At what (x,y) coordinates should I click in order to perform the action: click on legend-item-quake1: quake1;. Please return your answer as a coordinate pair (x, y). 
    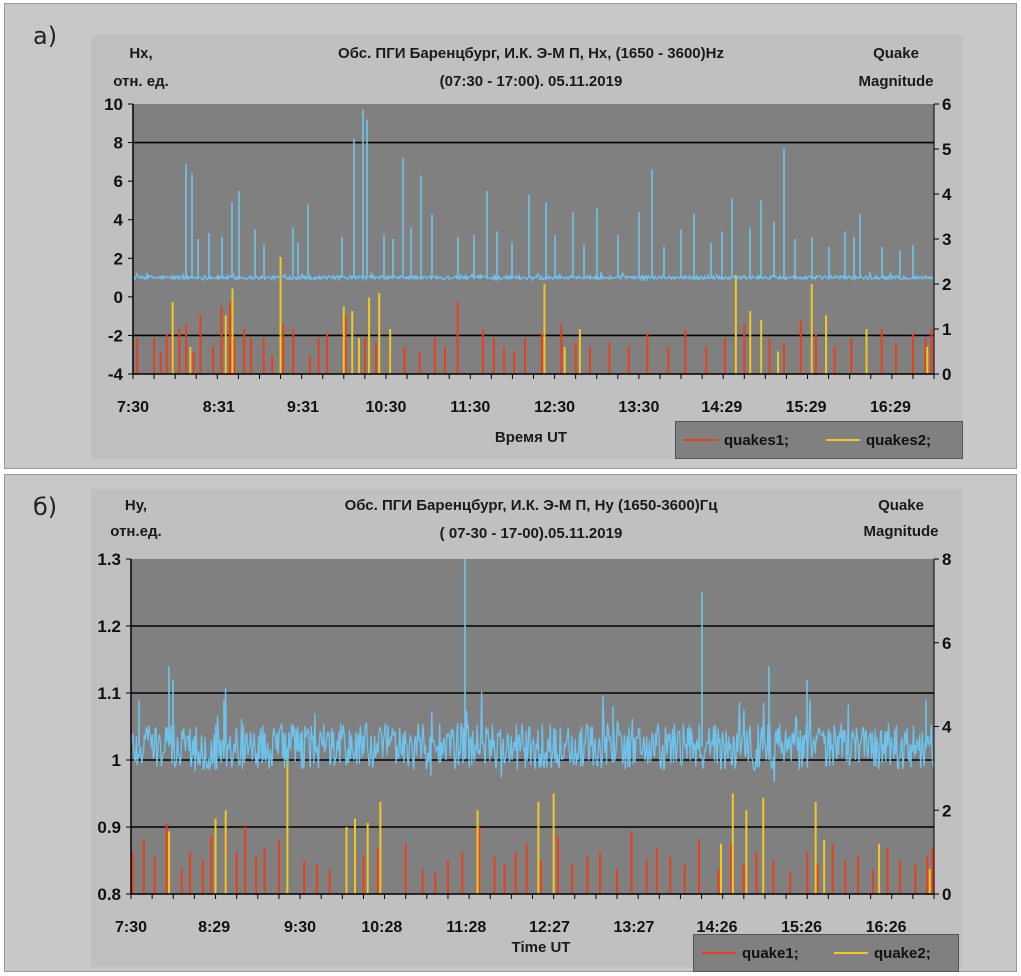
    Looking at the image, I should click on (750, 953).